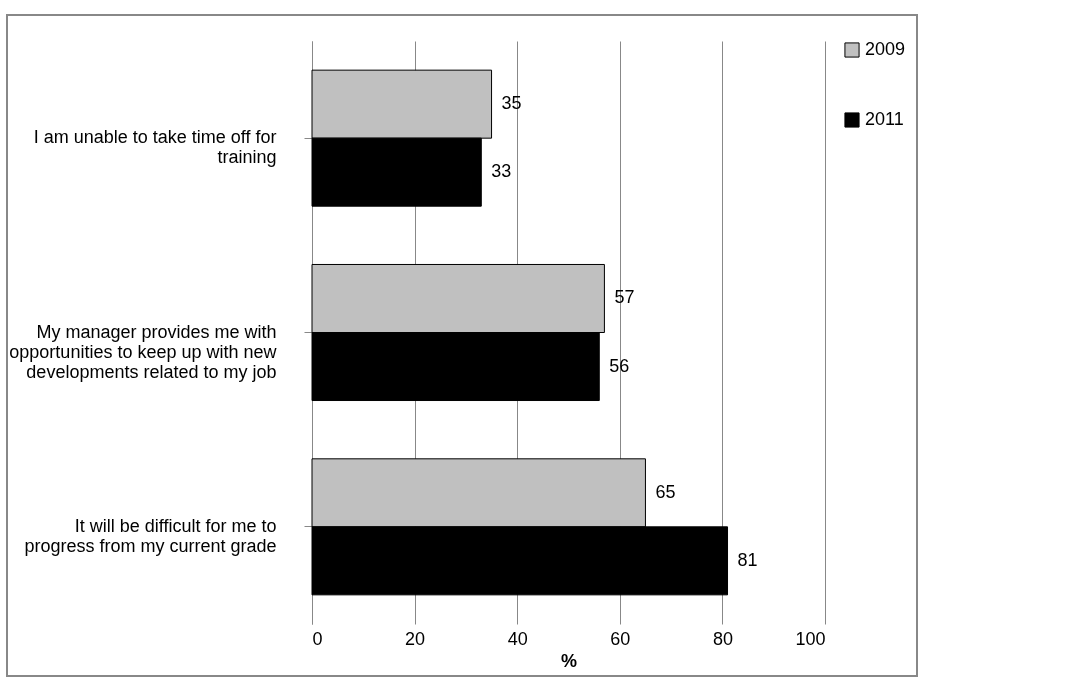 The height and width of the screenshot is (700, 1078). Describe the element at coordinates (517, 638) in the screenshot. I see `x-tick-label: 40` at that location.